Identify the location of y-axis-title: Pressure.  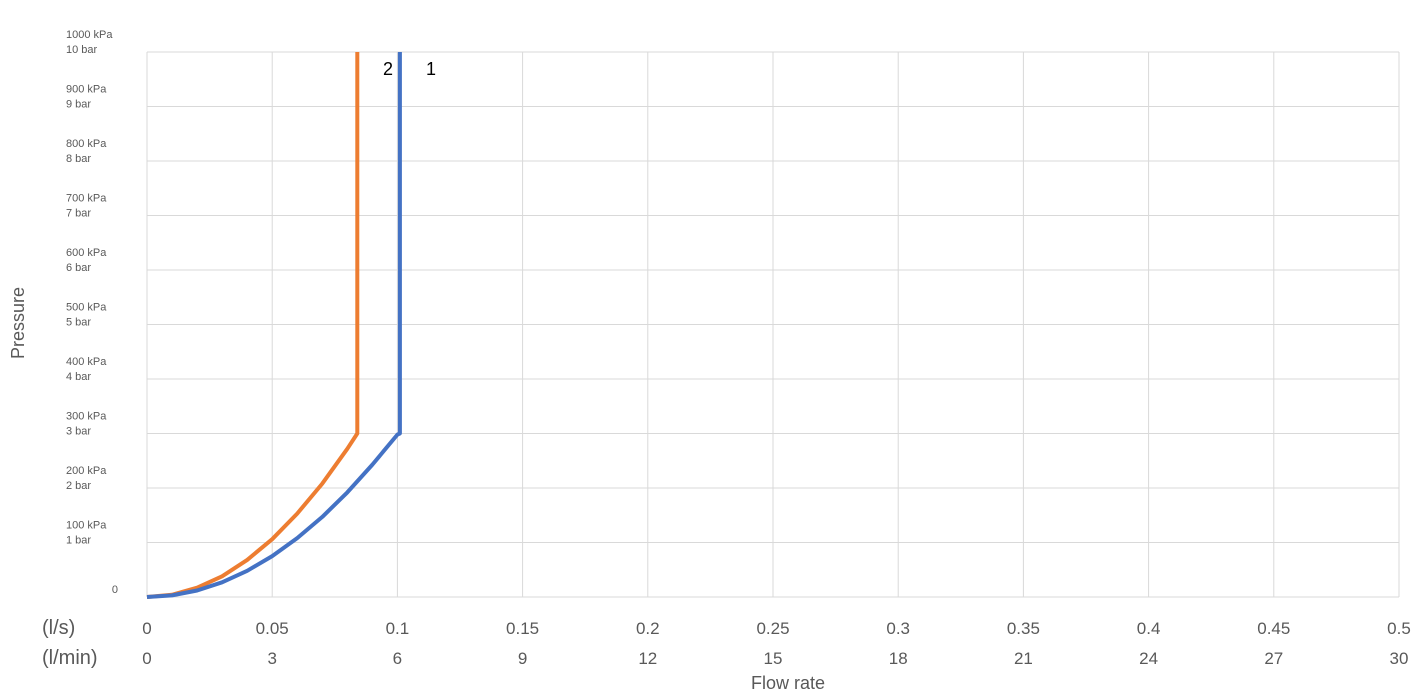
(18, 323).